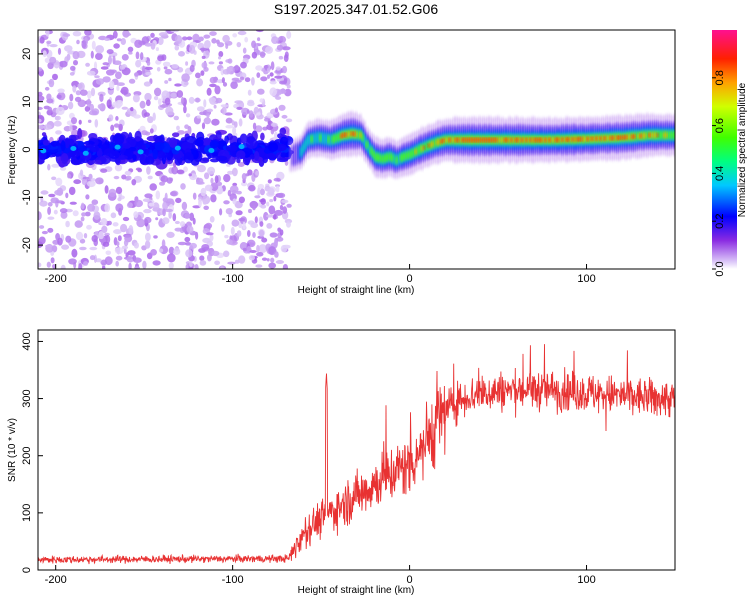 This screenshot has width=750, height=600. What do you see at coordinates (742, 149) in the screenshot?
I see `colorbar-label: Normalized spectral amplitude` at bounding box center [742, 149].